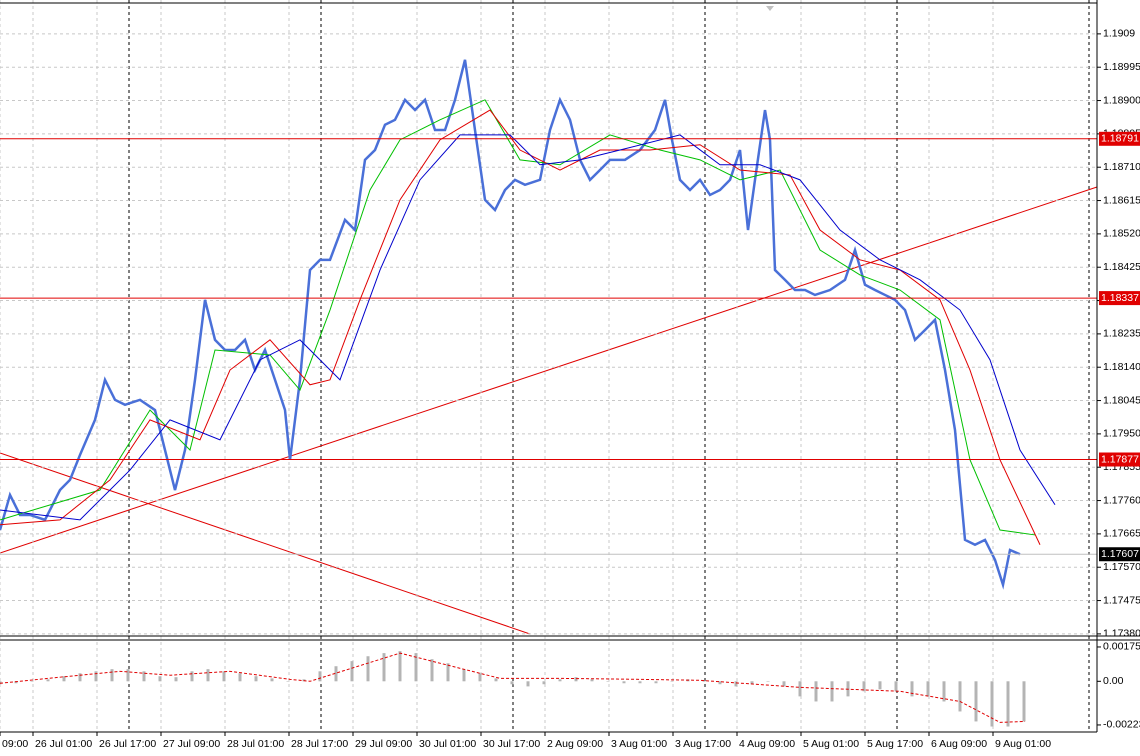 The height and width of the screenshot is (756, 1140). What do you see at coordinates (1121, 234) in the screenshot?
I see `y-tick-label: 1.18520` at bounding box center [1121, 234].